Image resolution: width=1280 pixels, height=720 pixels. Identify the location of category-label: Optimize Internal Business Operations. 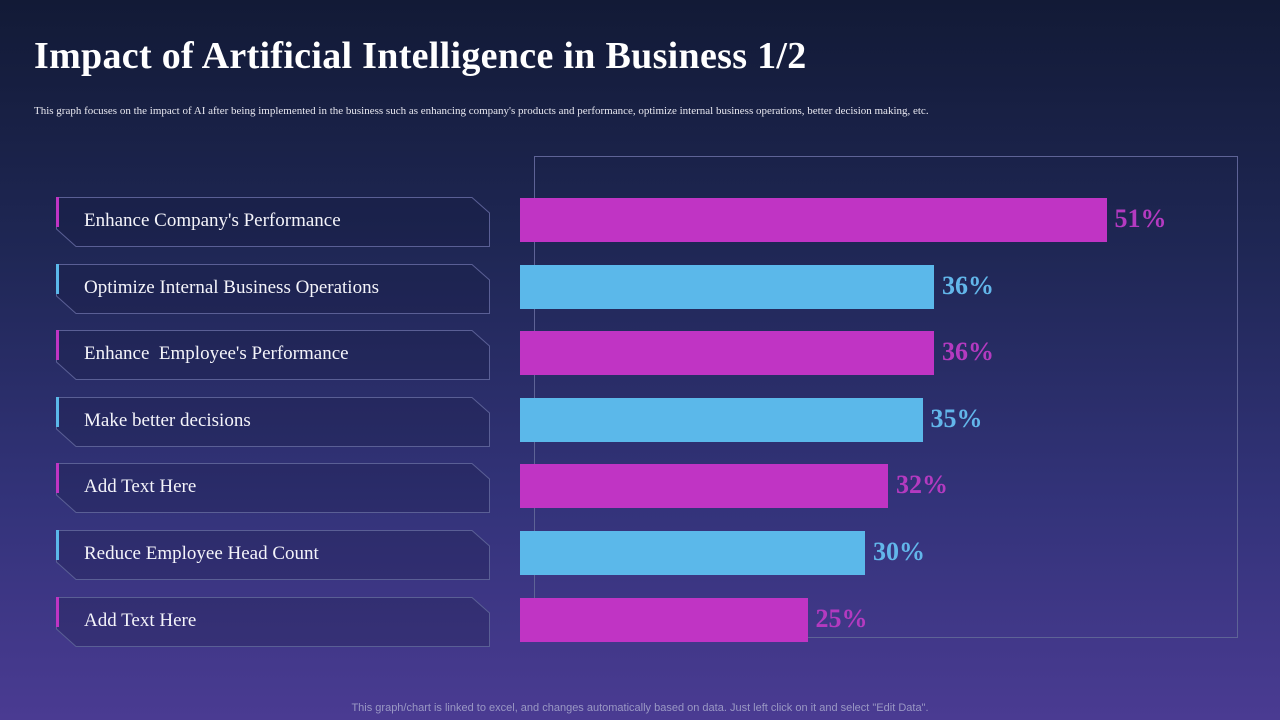
(231, 287).